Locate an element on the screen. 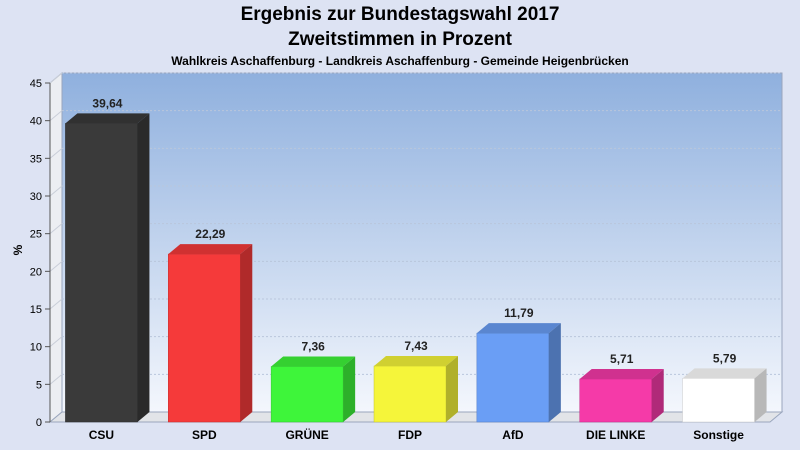 The width and height of the screenshot is (800, 450). y-tick-label: 5 is located at coordinates (39, 385).